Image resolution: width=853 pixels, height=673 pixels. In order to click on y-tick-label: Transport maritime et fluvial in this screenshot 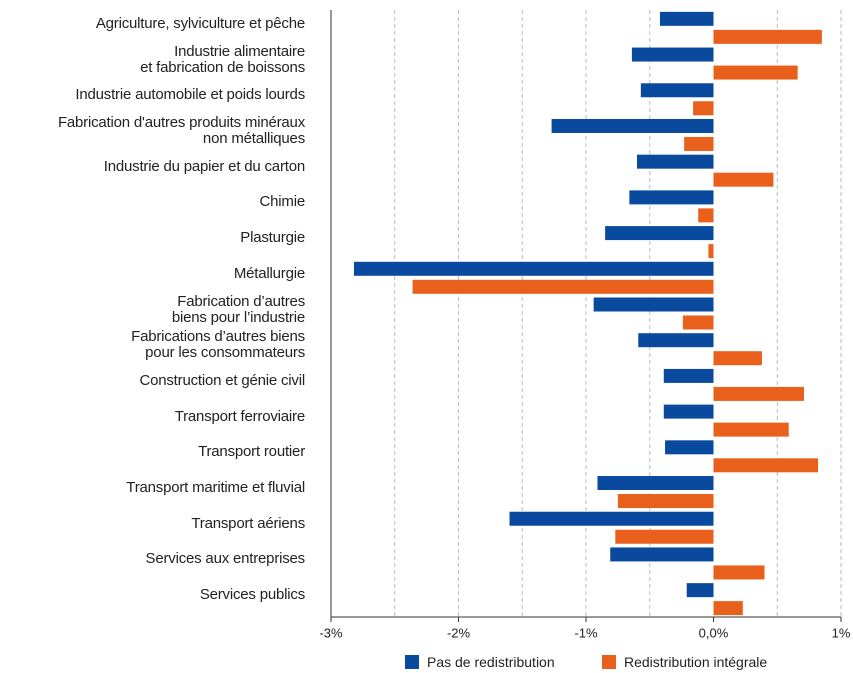, I will do `click(215, 488)`.